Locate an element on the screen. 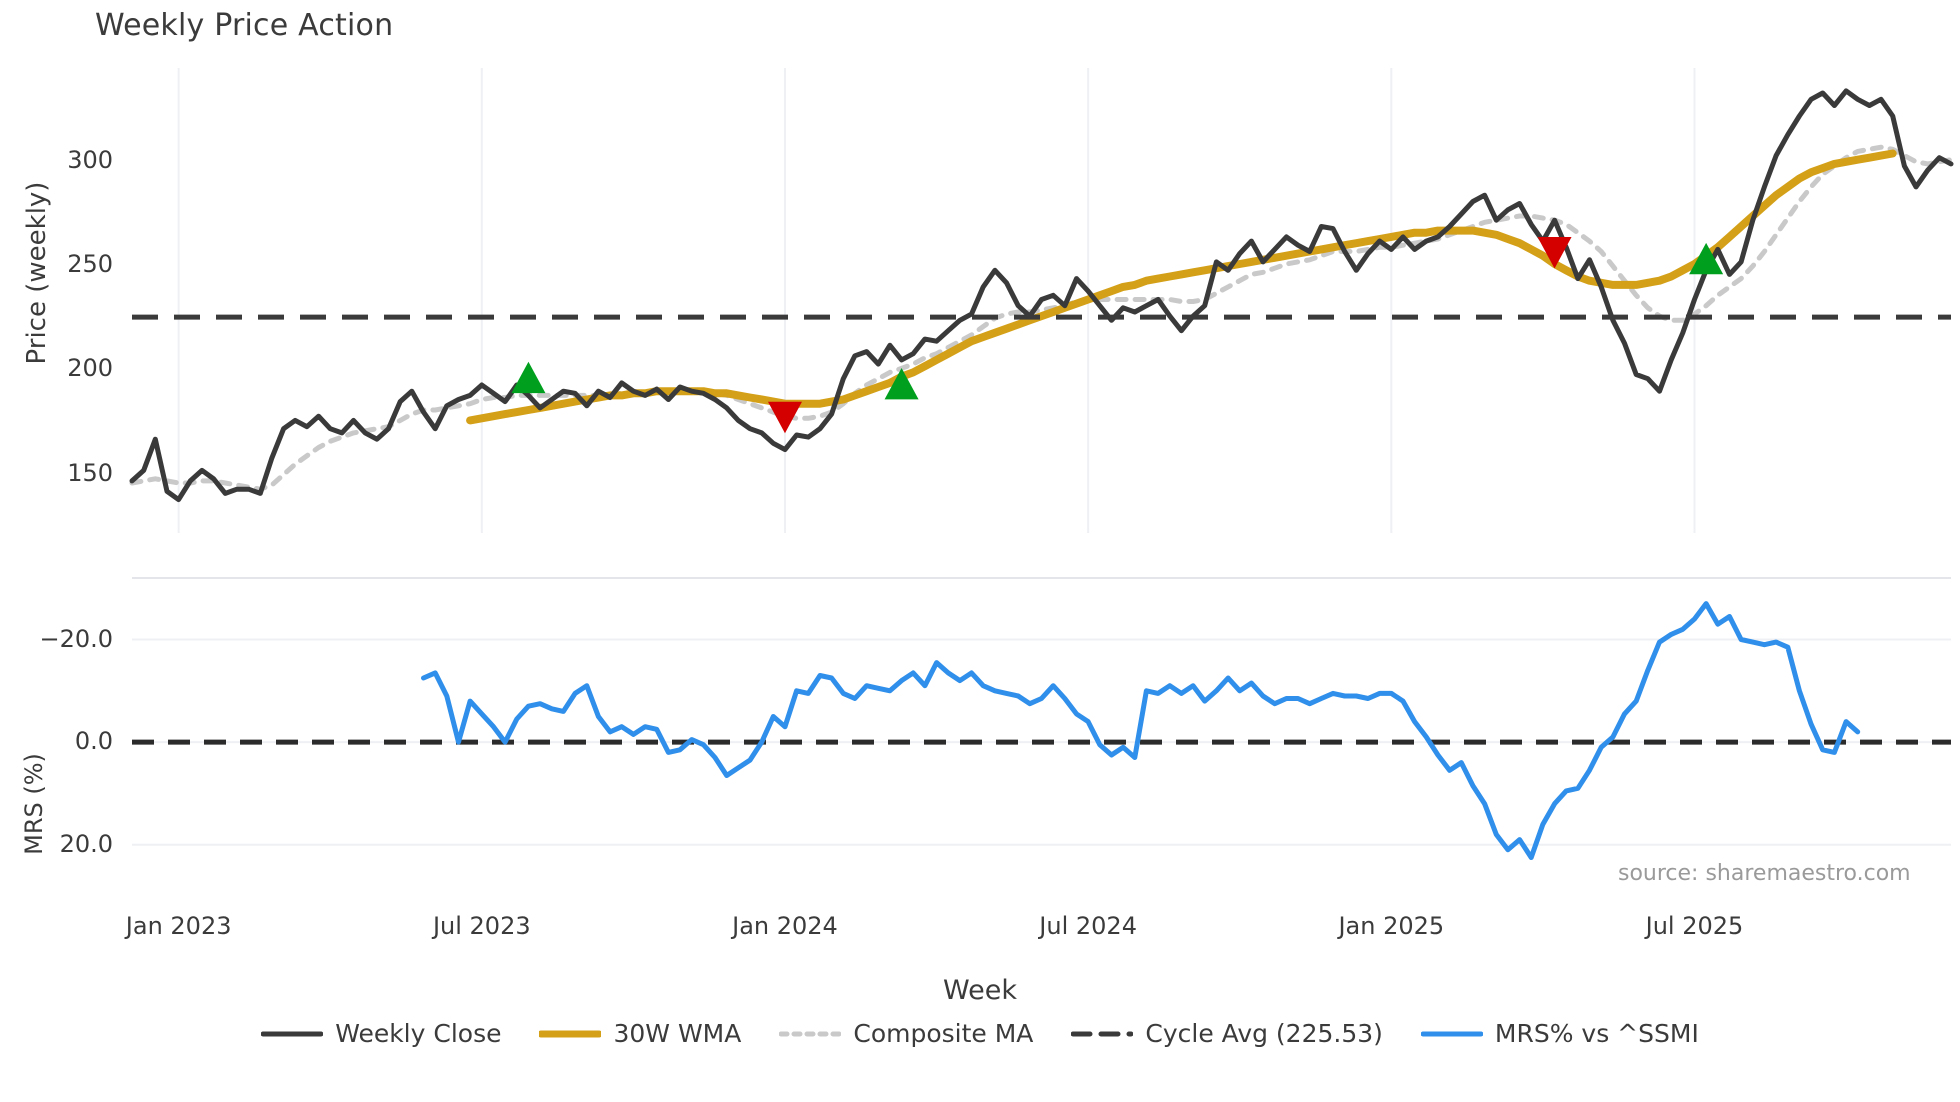 This screenshot has width=1960, height=1102. mrs-ytick-1: 0.0 is located at coordinates (93, 741).